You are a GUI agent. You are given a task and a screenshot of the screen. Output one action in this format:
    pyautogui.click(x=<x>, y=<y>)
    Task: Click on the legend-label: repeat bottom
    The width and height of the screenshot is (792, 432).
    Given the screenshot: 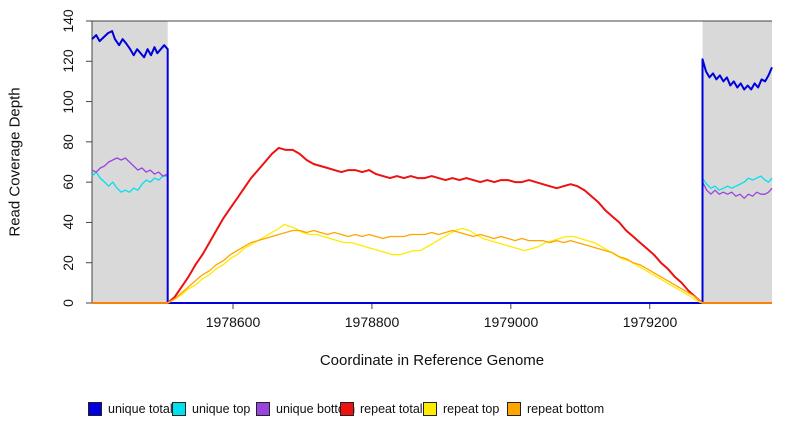 What is the action you would take?
    pyautogui.click(x=566, y=409)
    